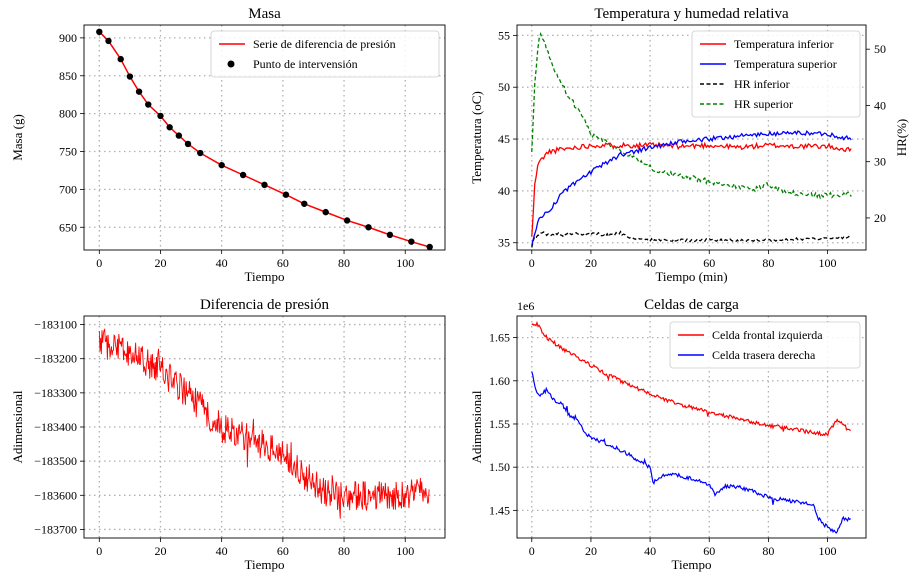 This screenshot has height=578, width=917. Describe the element at coordinates (880, 218) in the screenshot. I see `y2-tick-label: 20` at that location.